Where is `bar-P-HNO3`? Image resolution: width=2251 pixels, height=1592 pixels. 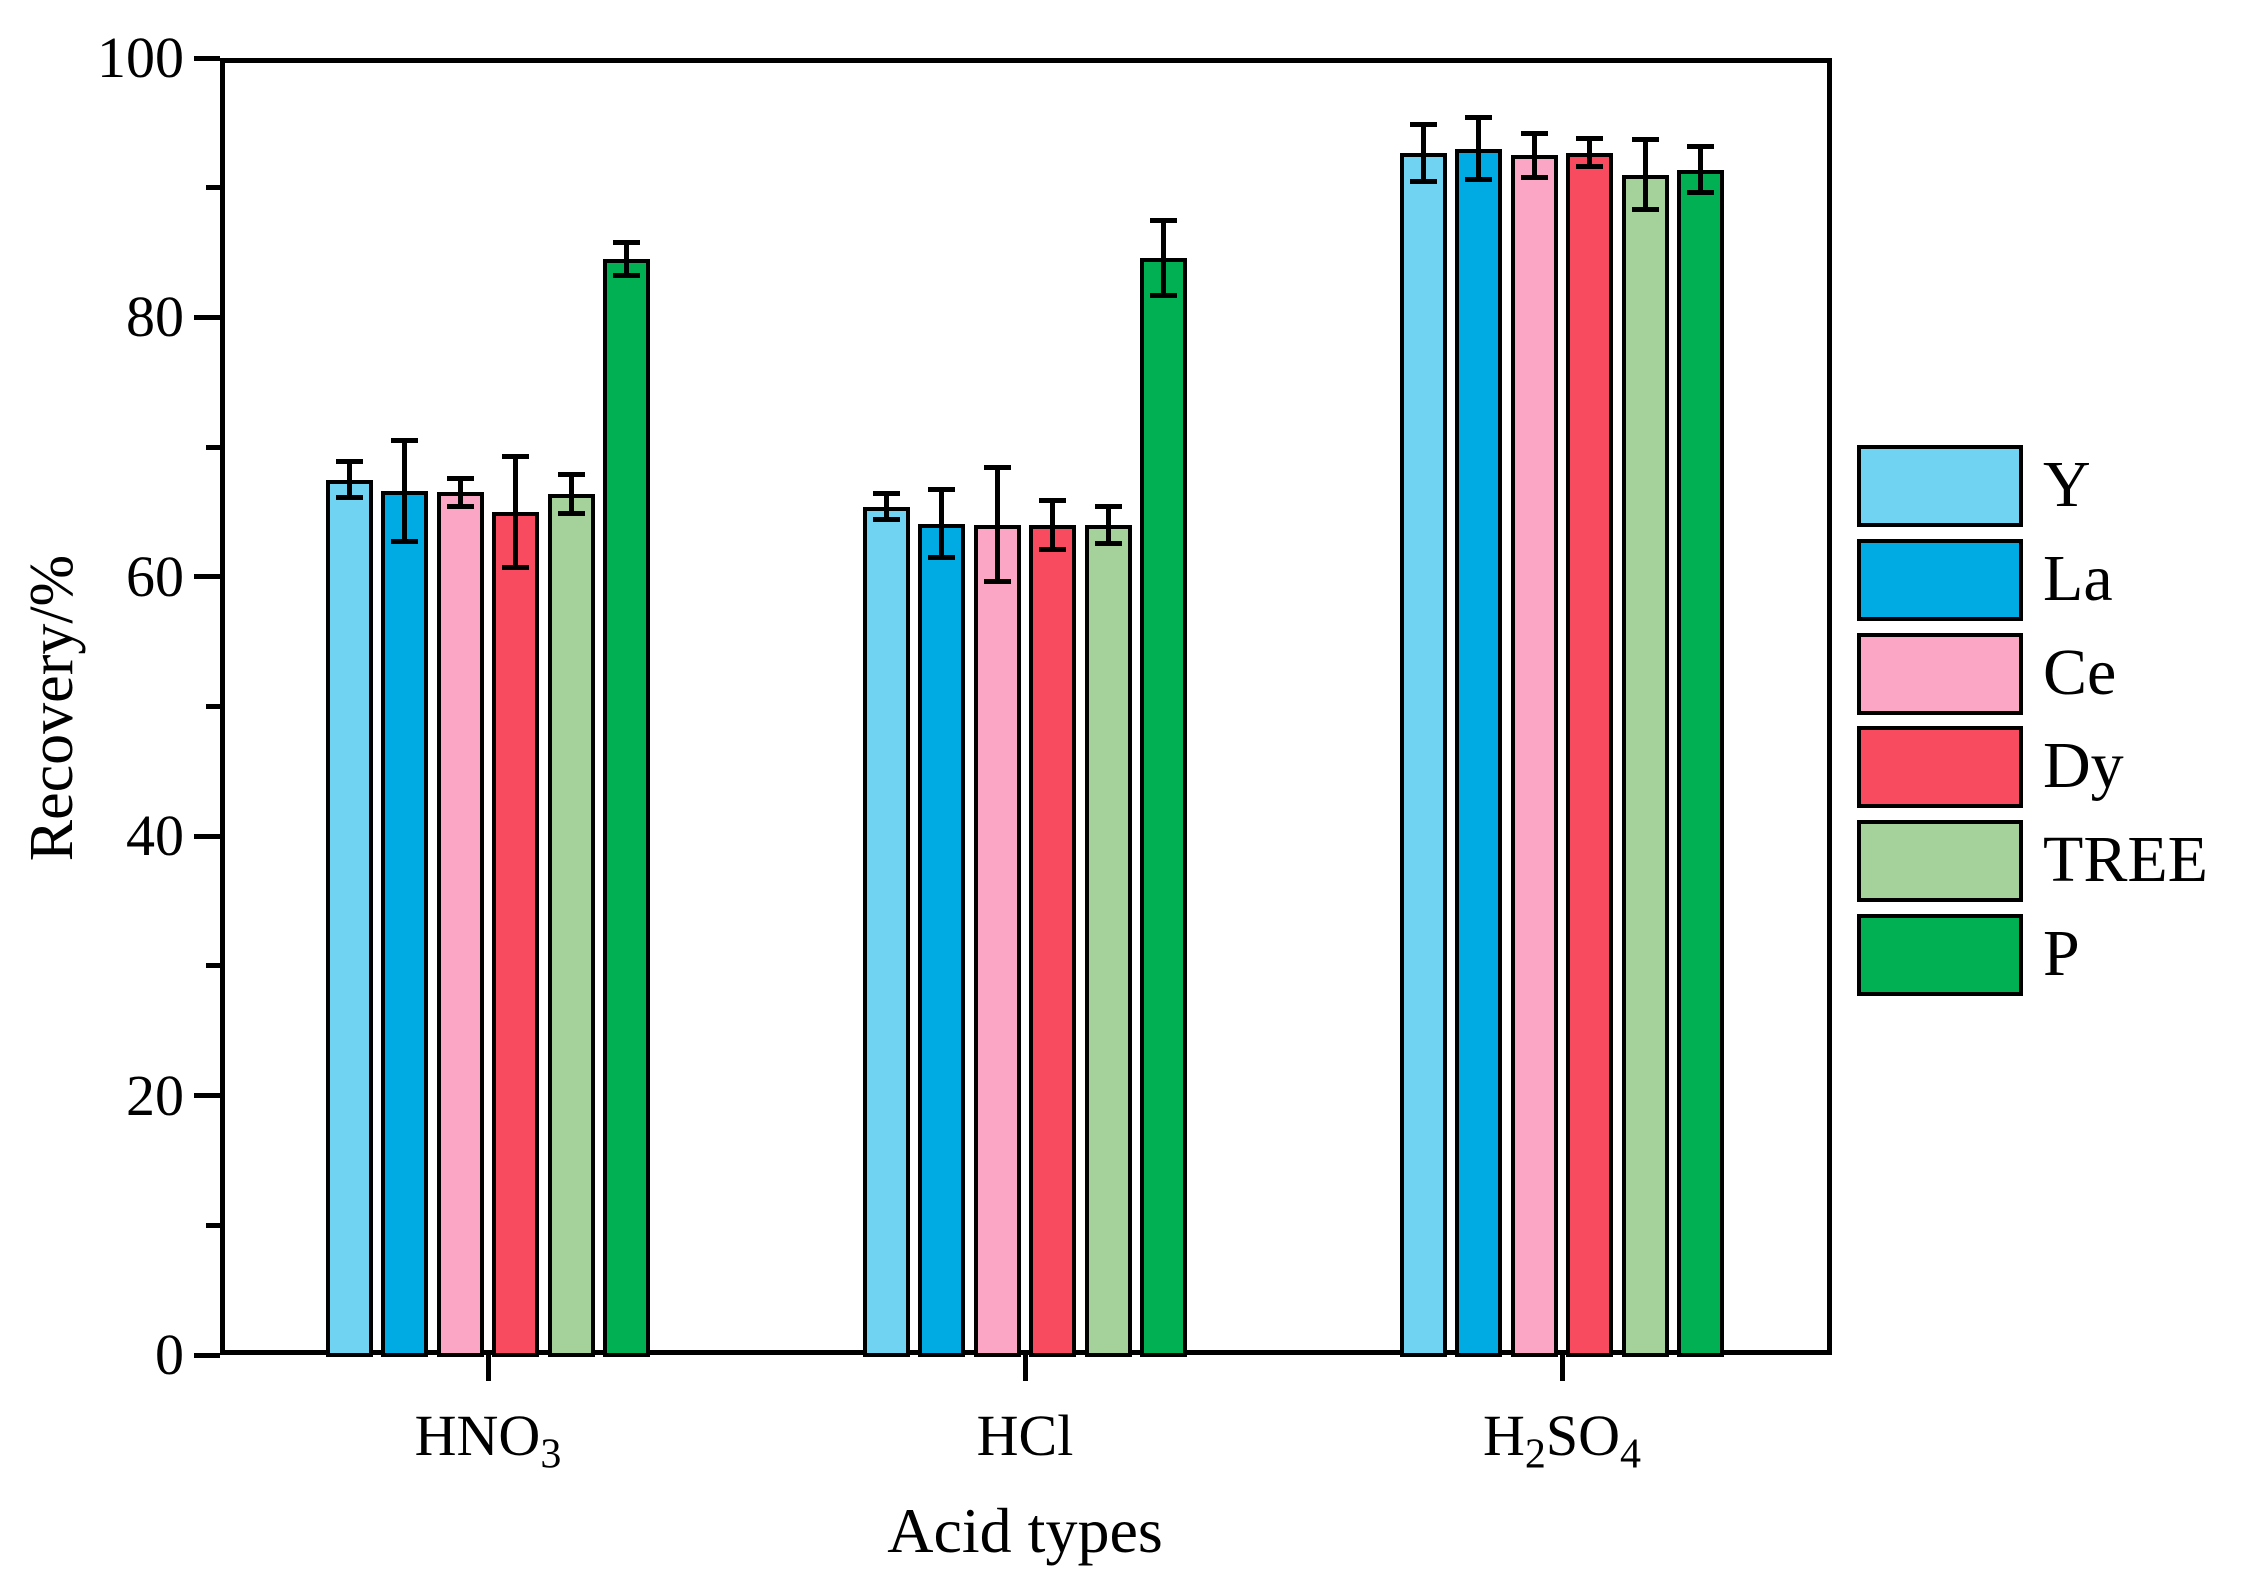
bar-P-HNO3 is located at coordinates (627, 808).